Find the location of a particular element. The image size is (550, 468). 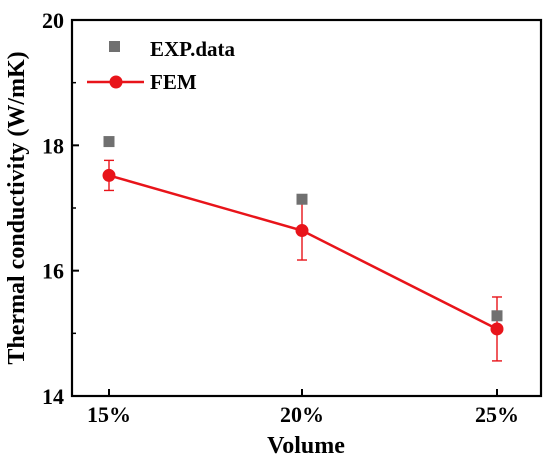

y-axis-title: Thermal conductivity (W/mK) is located at coordinates (17, 207).